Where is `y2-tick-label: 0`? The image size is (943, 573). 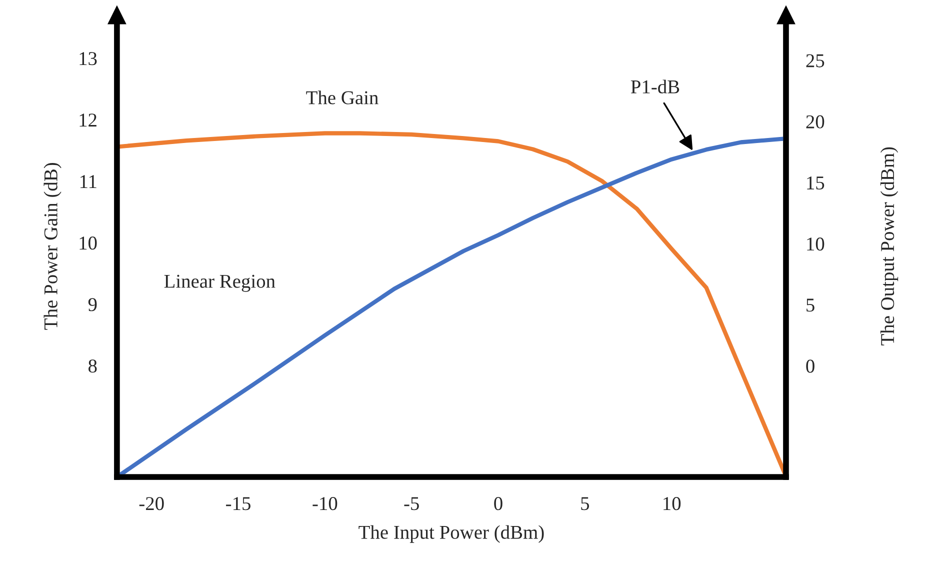
y2-tick-label: 0 is located at coordinates (810, 366).